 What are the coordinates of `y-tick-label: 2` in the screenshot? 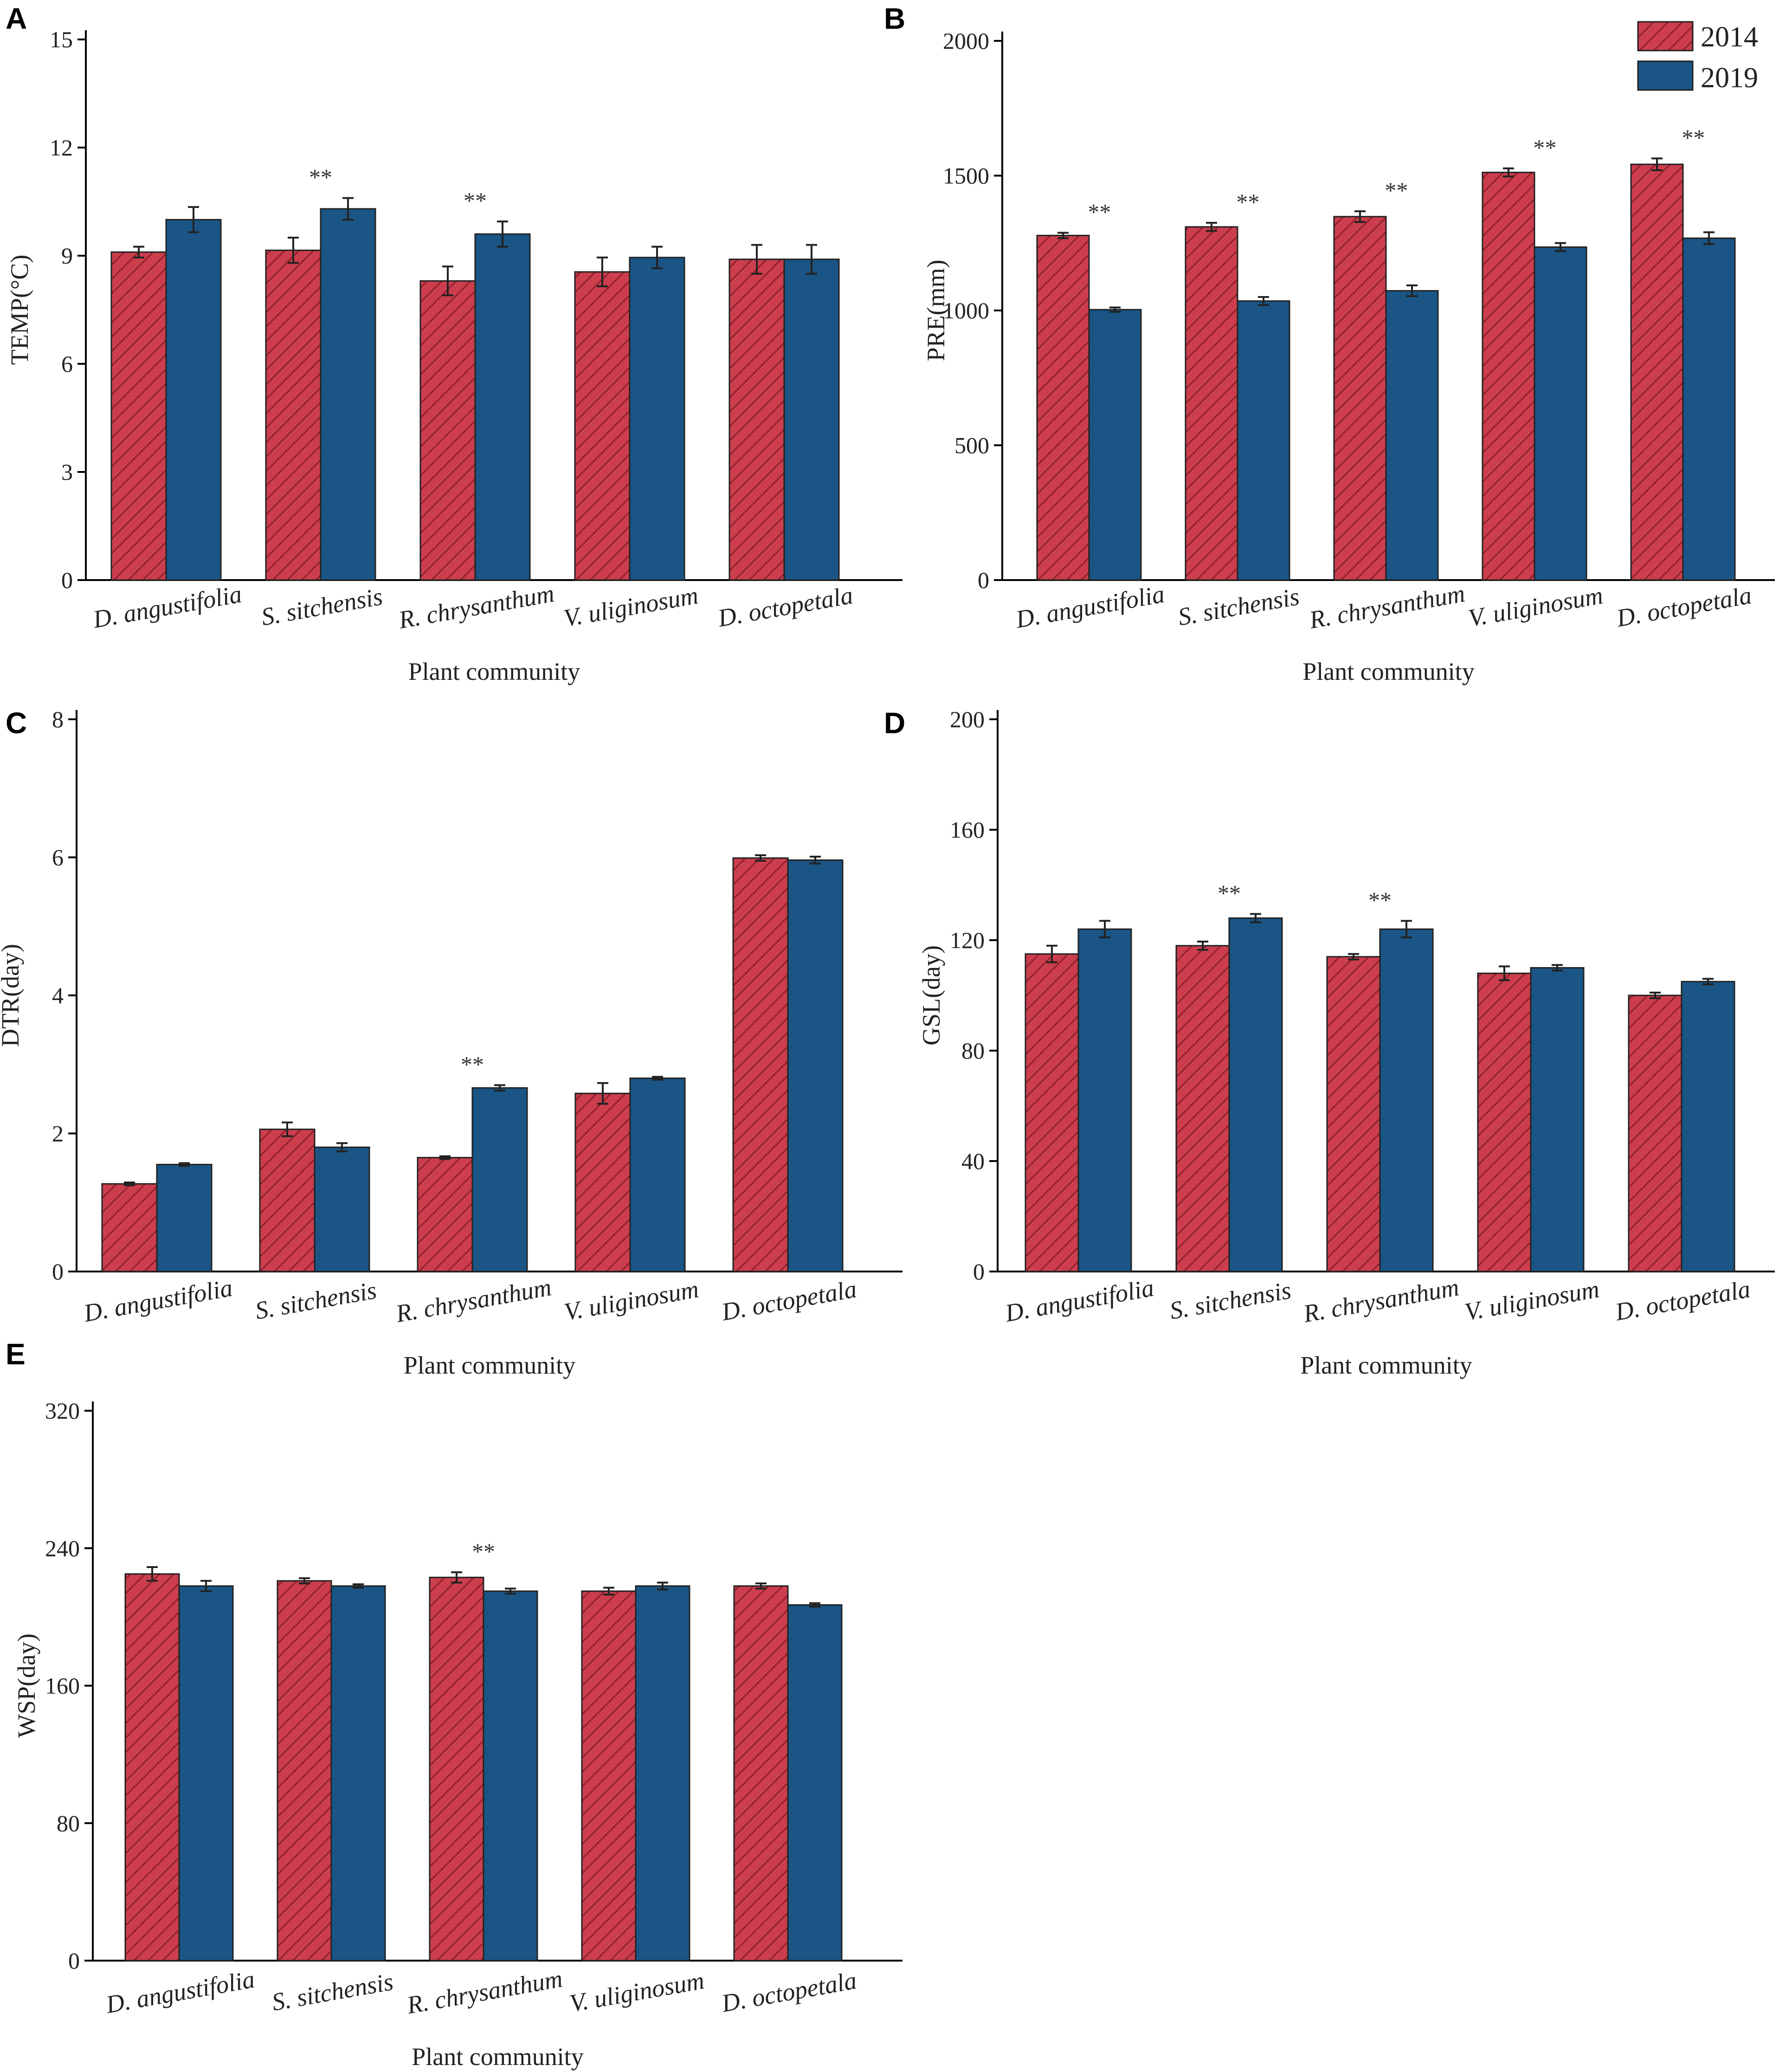 It's located at (58, 1134).